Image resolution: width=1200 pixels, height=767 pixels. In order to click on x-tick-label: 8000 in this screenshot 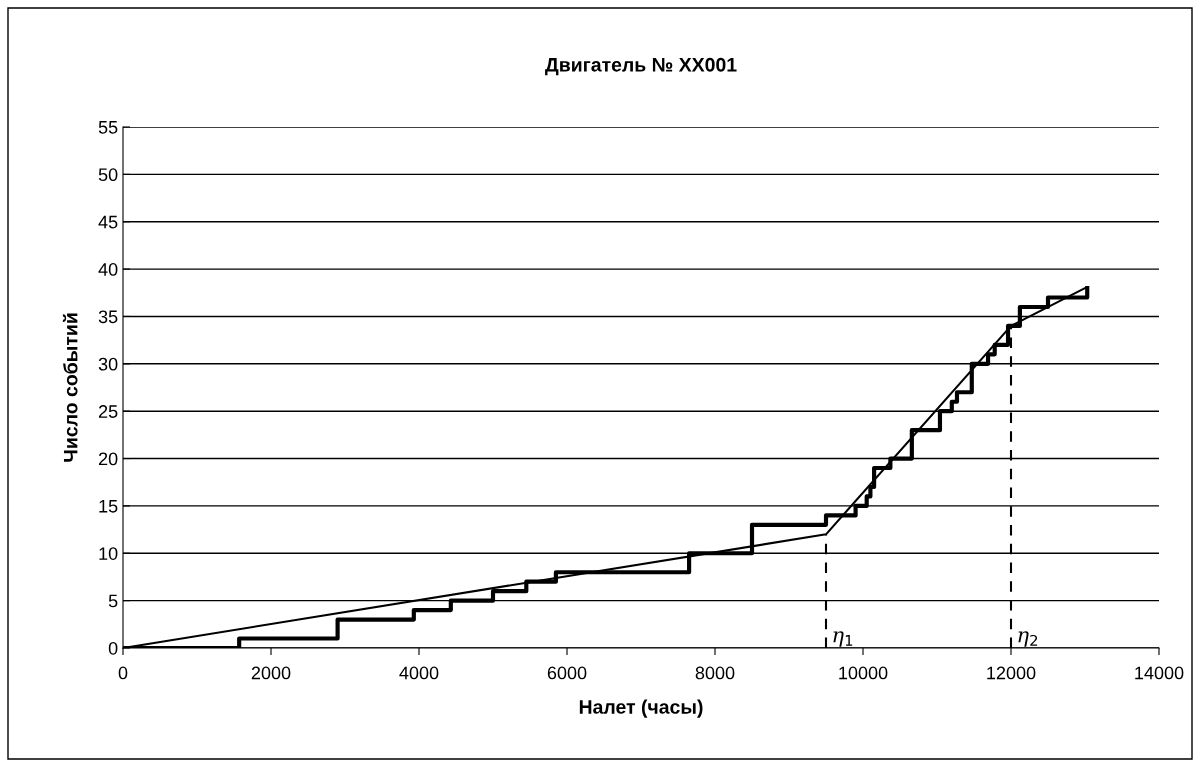, I will do `click(715, 673)`.